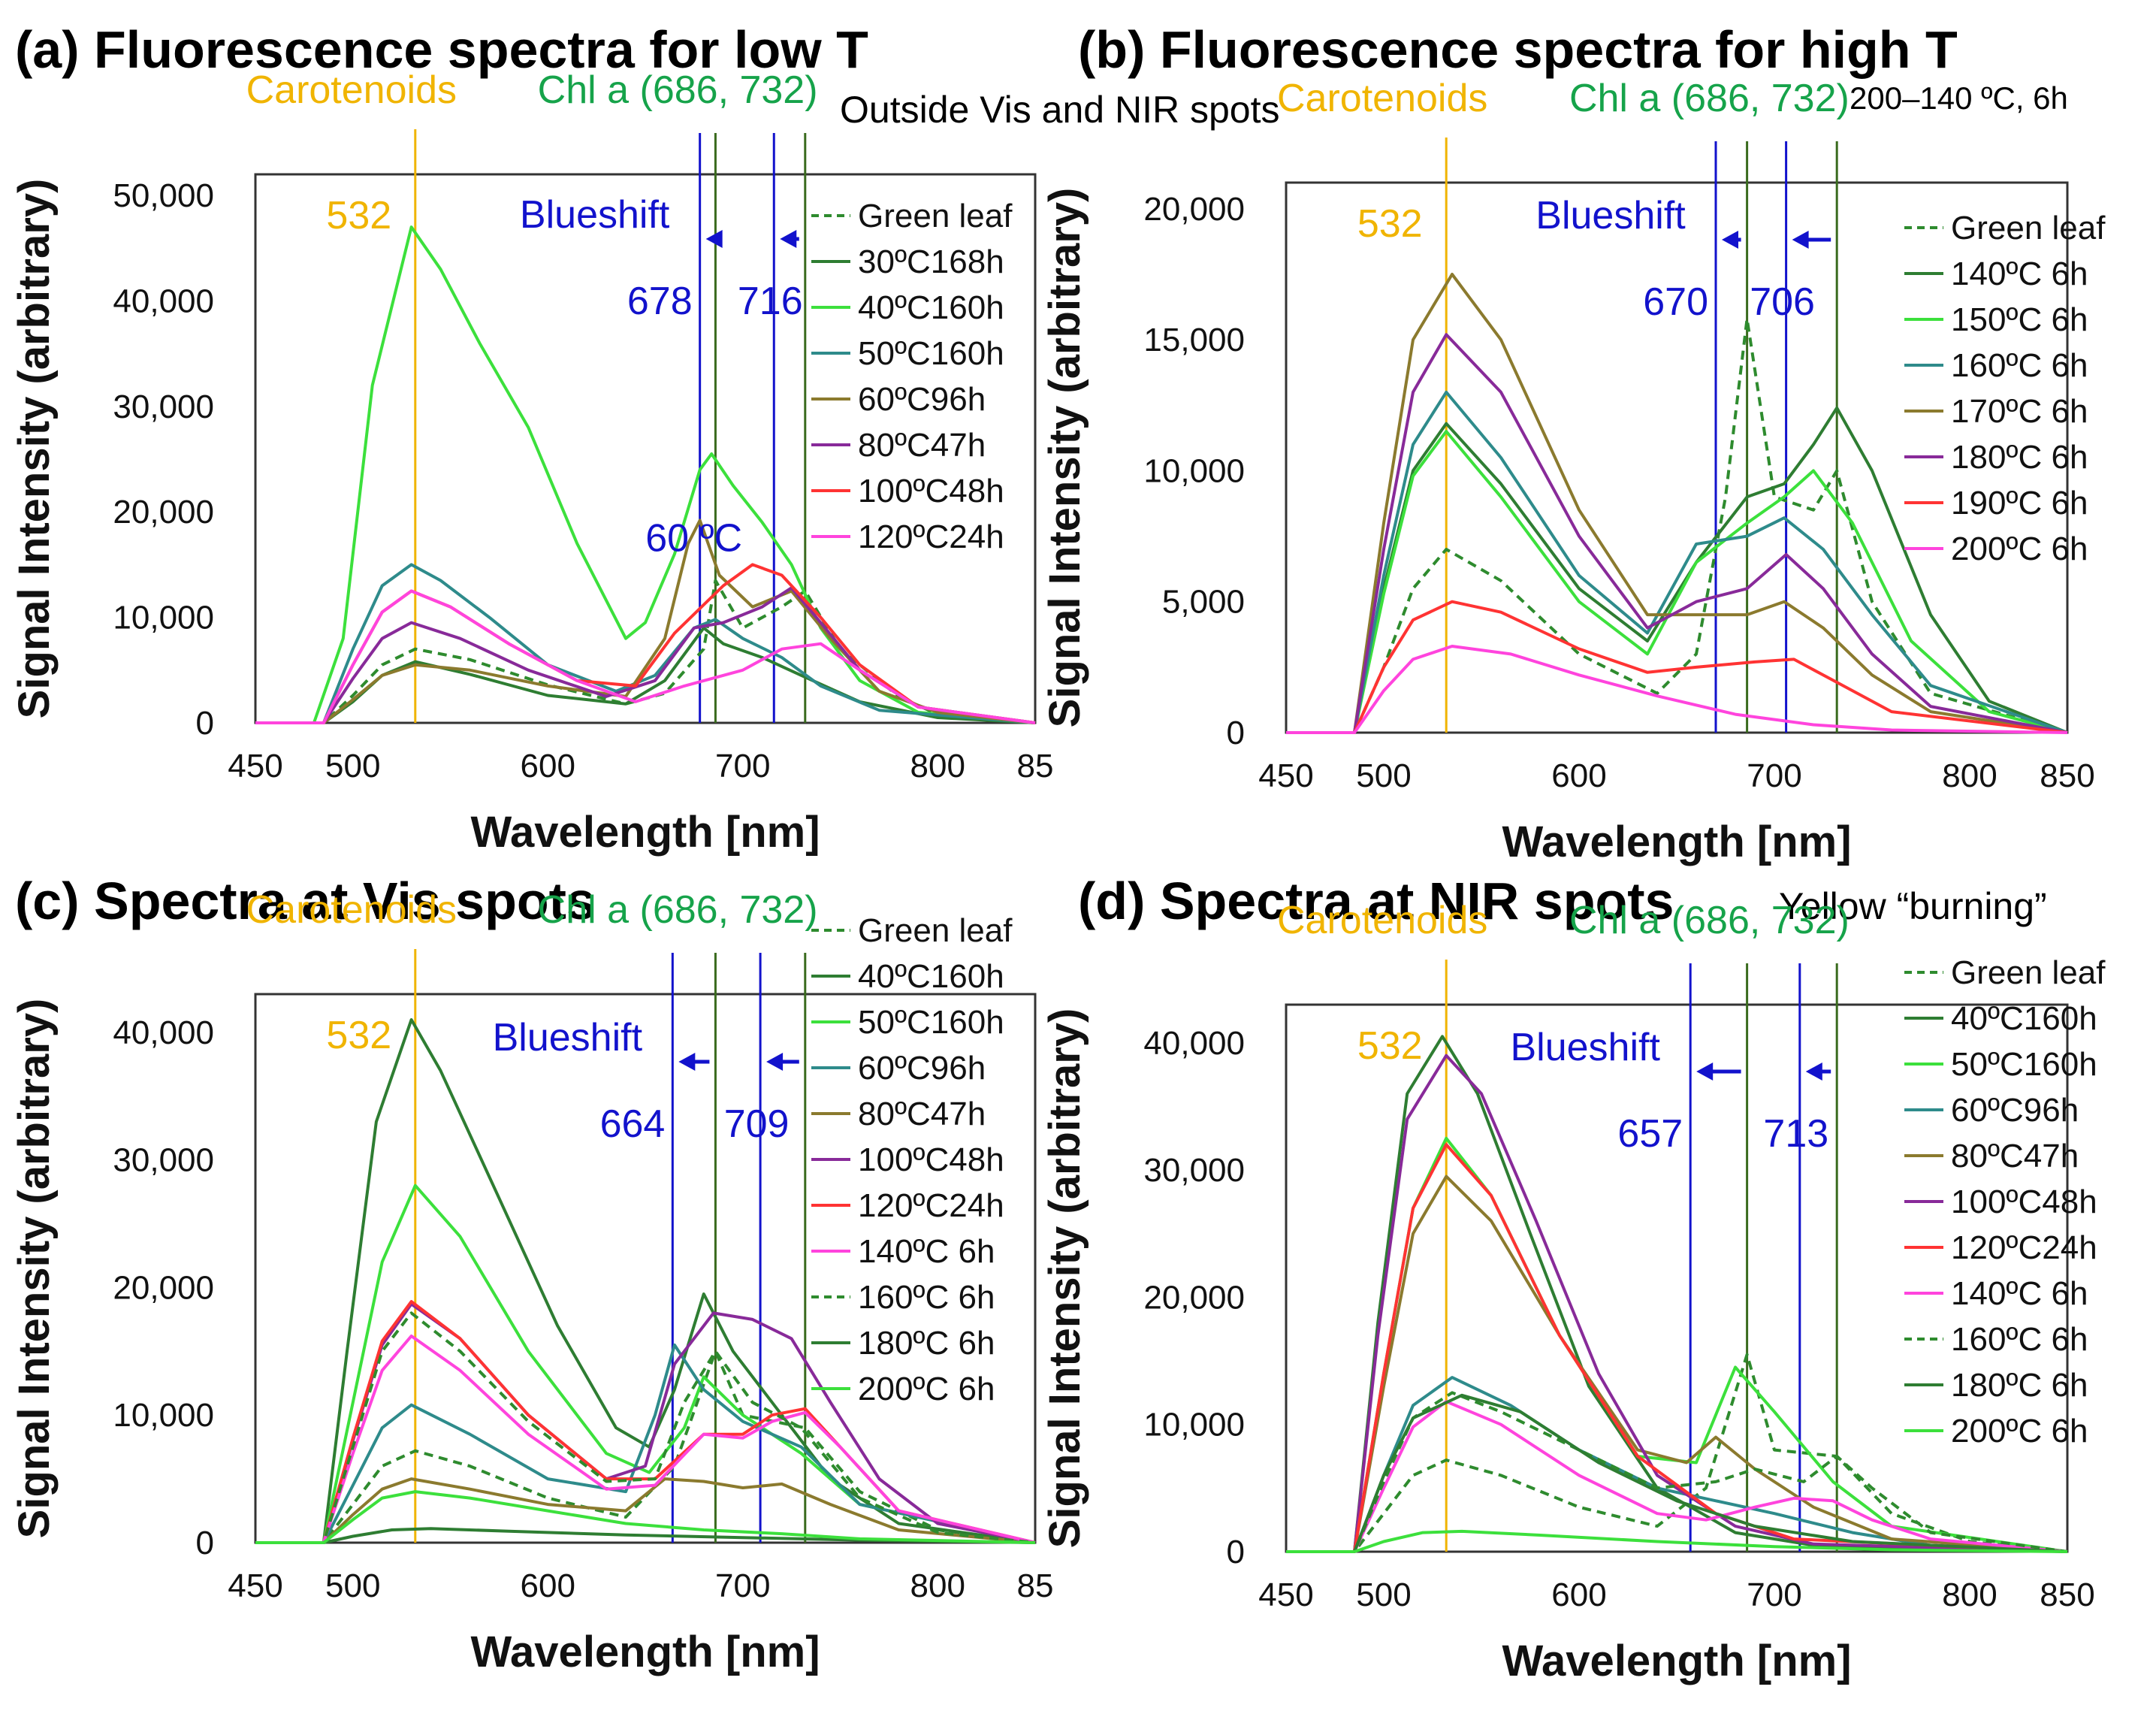 Image resolution: width=2156 pixels, height=1717 pixels. What do you see at coordinates (1203, 602) in the screenshot?
I see `y-tick-label: 5,000` at bounding box center [1203, 602].